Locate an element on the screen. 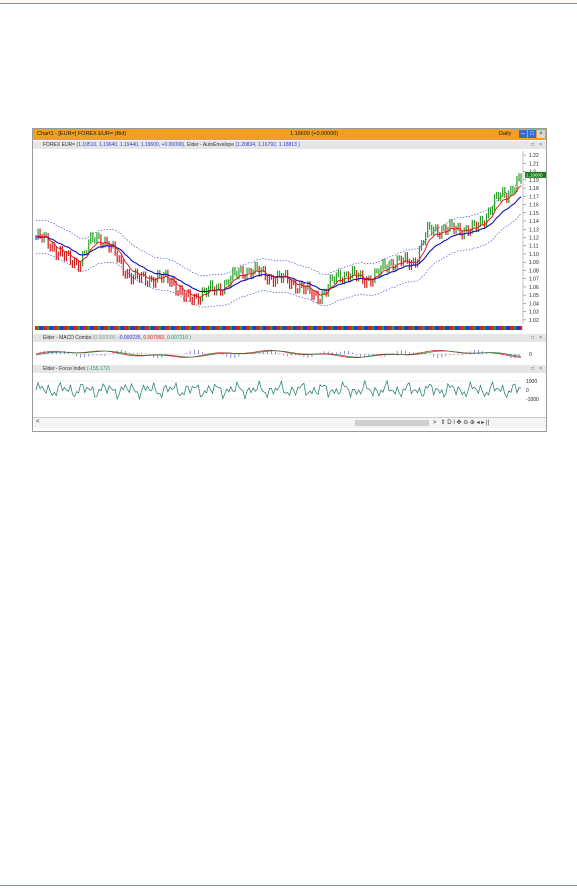 The width and height of the screenshot is (577, 889). price-tick-label: 1.02 is located at coordinates (534, 321).